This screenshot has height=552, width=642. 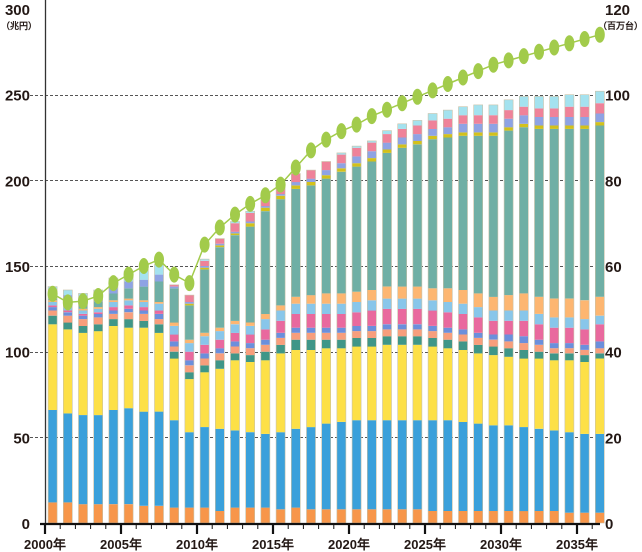 I want to click on x-tick-label: 2030年, so click(x=501, y=544).